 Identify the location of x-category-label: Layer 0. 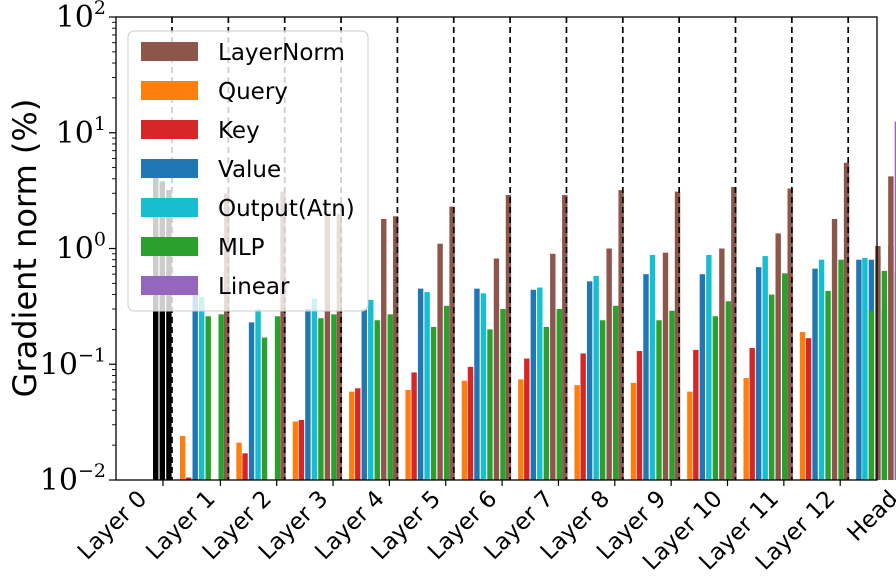
(112, 525).